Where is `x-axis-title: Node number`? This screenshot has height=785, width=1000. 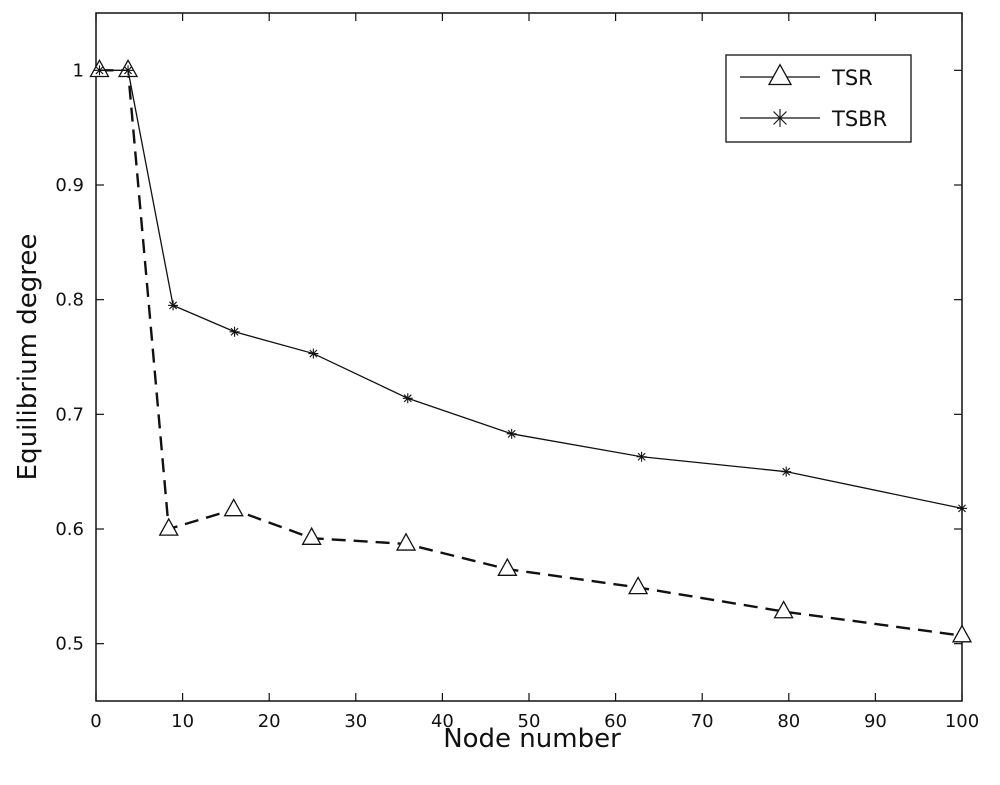 x-axis-title: Node number is located at coordinates (532, 739).